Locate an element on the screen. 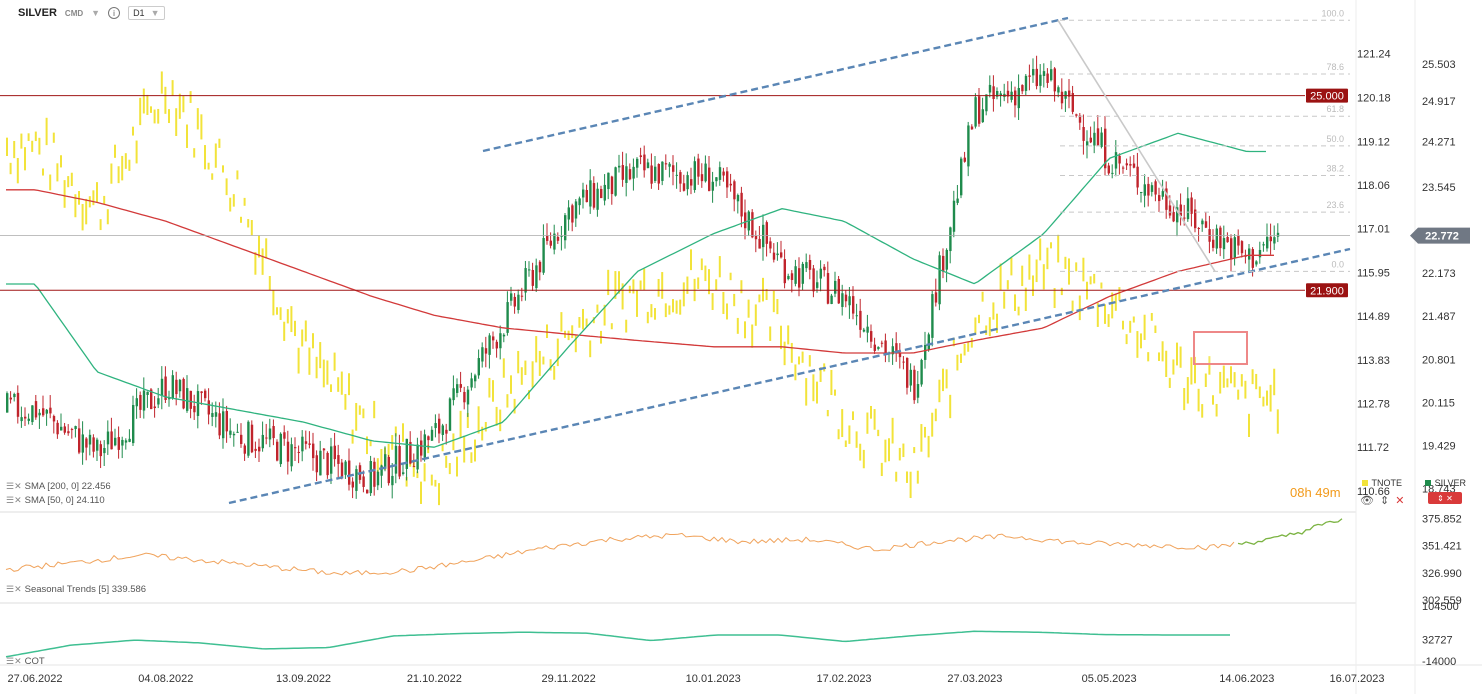  cot-axis-label: 104500 is located at coordinates (1440, 607).